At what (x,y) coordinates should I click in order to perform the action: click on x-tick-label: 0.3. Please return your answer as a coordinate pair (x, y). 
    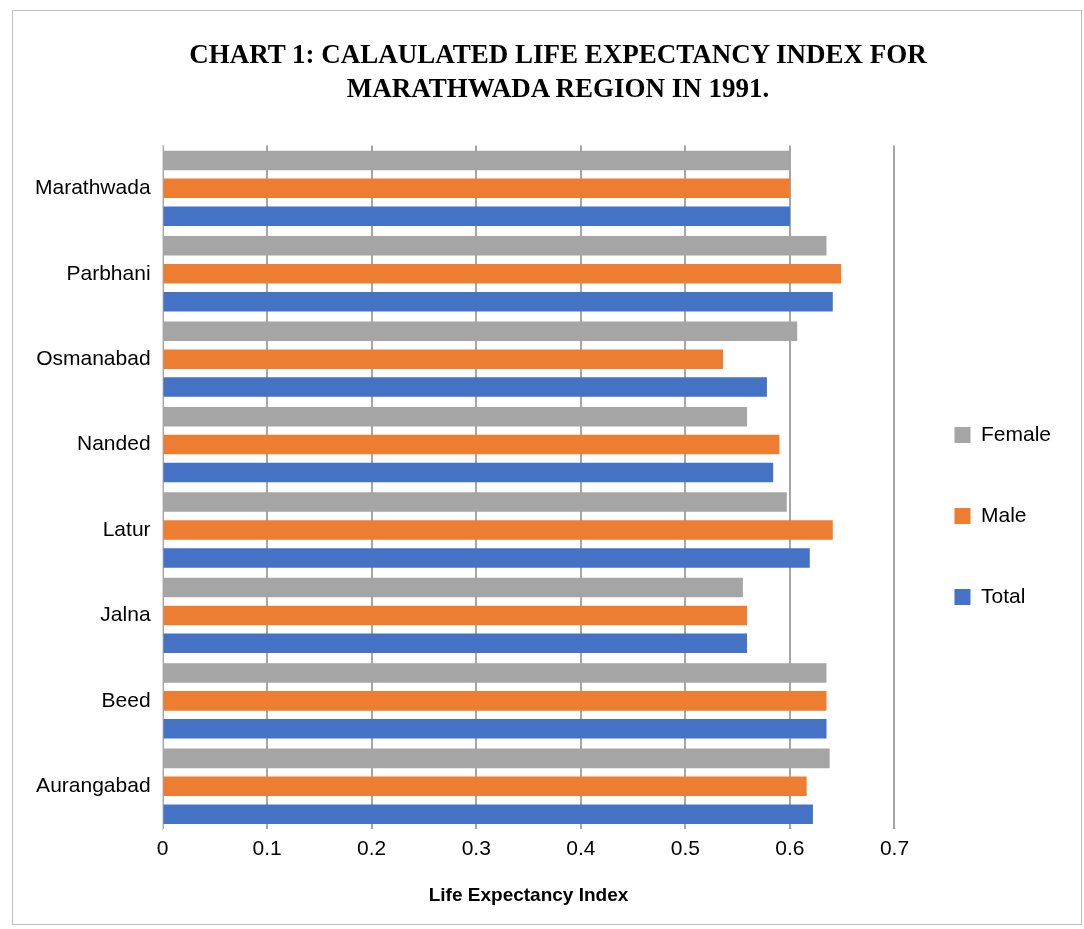
    Looking at the image, I should click on (476, 848).